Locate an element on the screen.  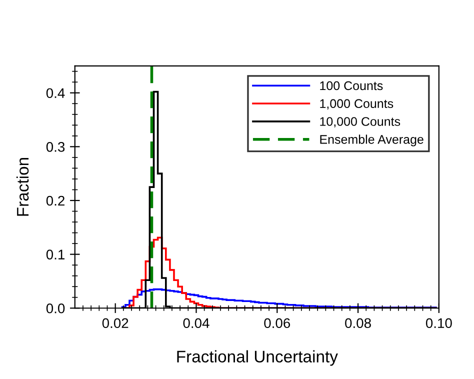
y-axis-title: Fraction is located at coordinates (22, 187).